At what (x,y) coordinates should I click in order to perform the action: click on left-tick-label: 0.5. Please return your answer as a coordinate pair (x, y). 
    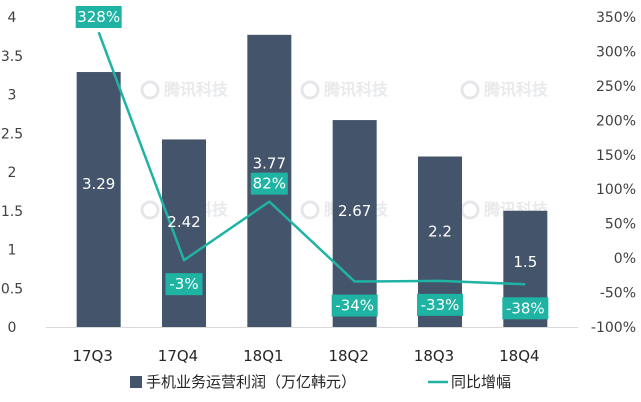
    Looking at the image, I should click on (12, 289).